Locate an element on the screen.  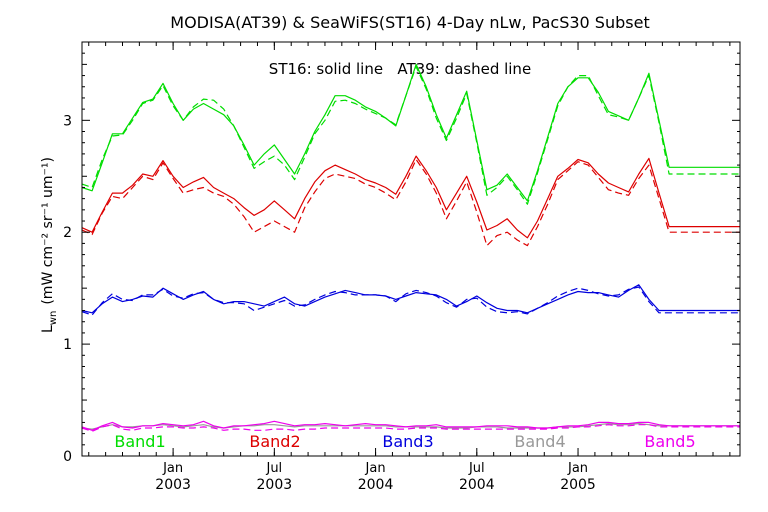
svg-text:Lwn(mW cm⁻² sr⁻¹ um⁻¹): Lwn (mW cm⁻² sr⁻¹ um⁻¹) is located at coordinates (49, 245).